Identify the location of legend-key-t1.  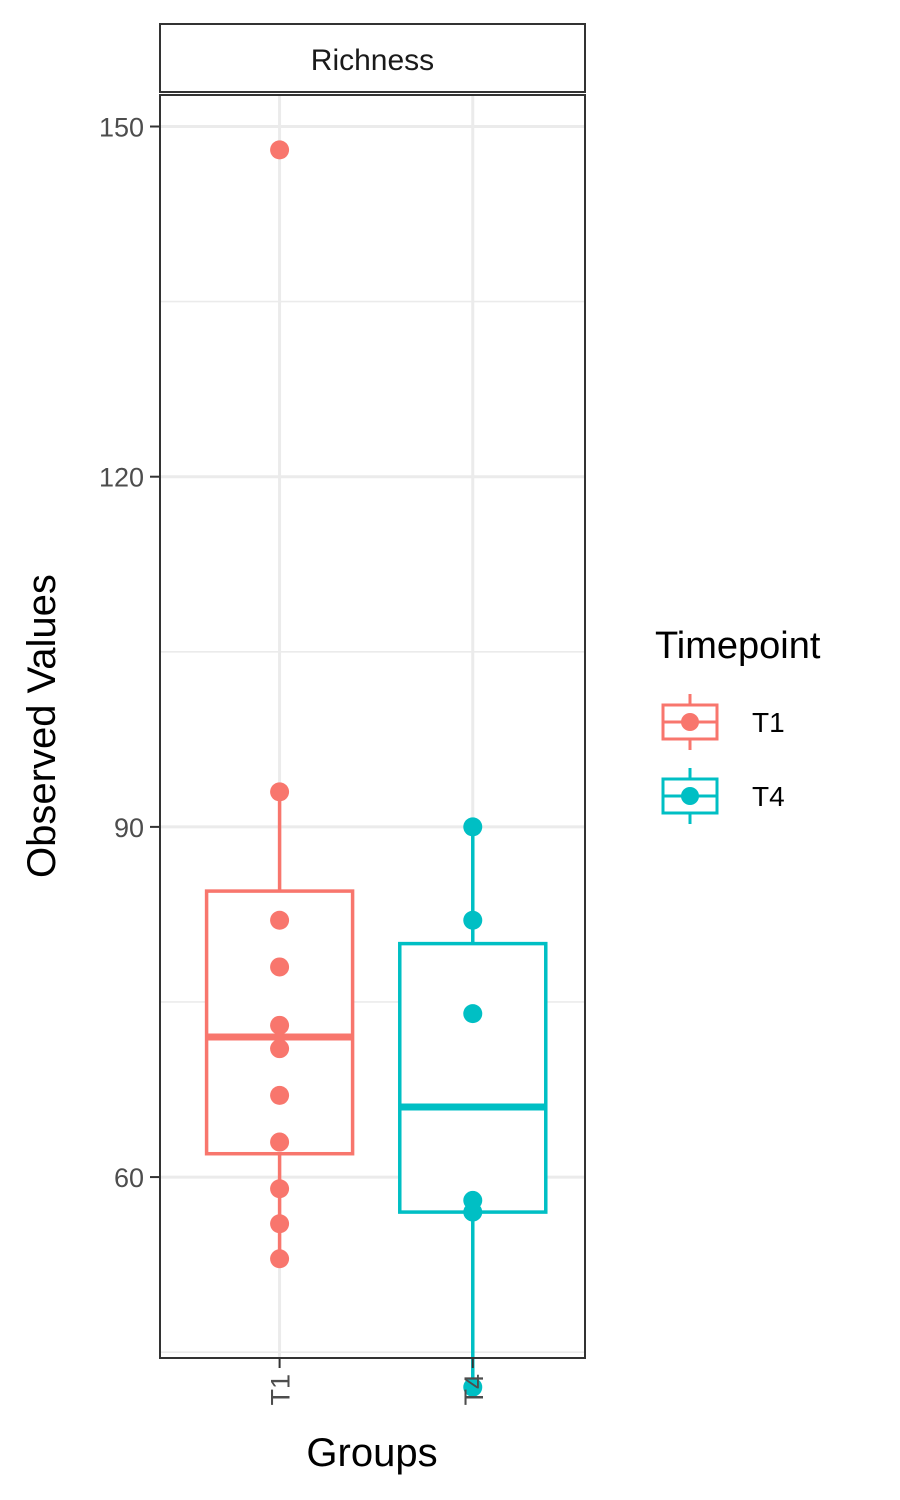
(690, 722).